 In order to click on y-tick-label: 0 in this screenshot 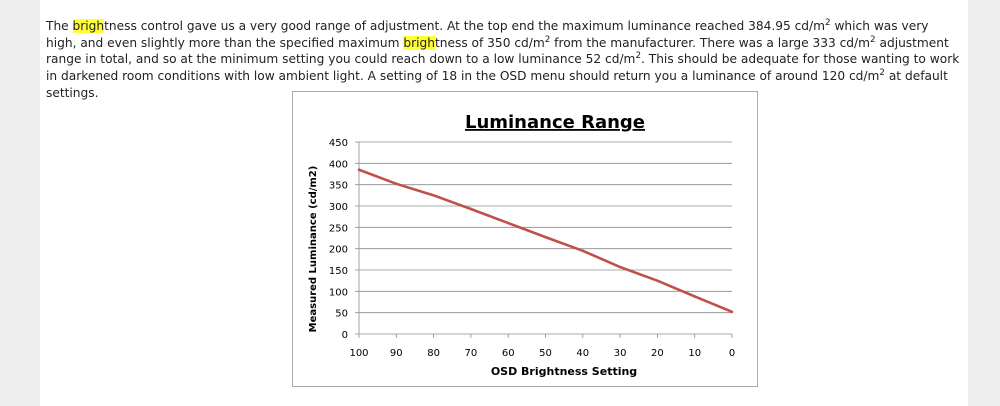, I will do `click(345, 335)`.